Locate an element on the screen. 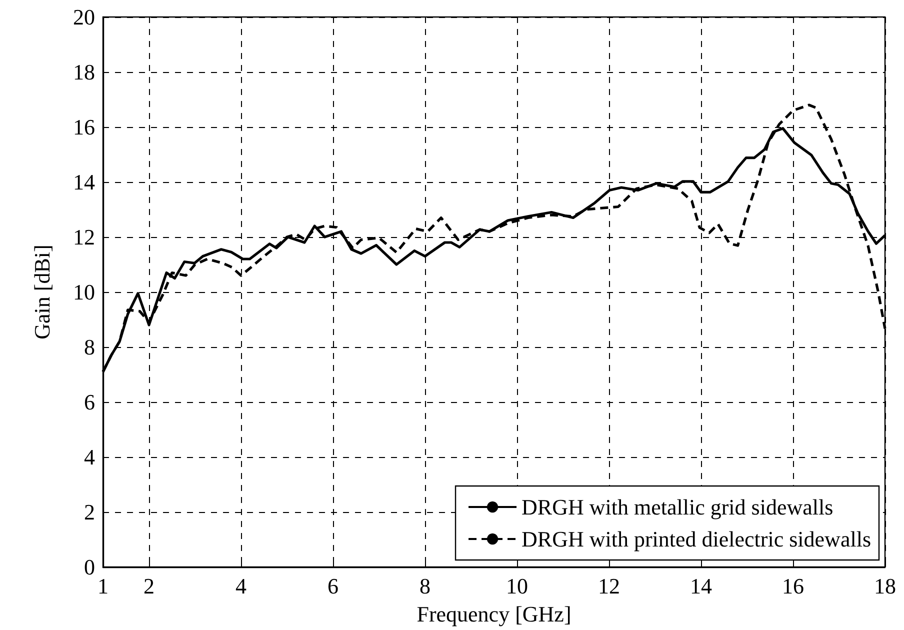 The width and height of the screenshot is (904, 630). y-tick-label: 18 is located at coordinates (84, 72).